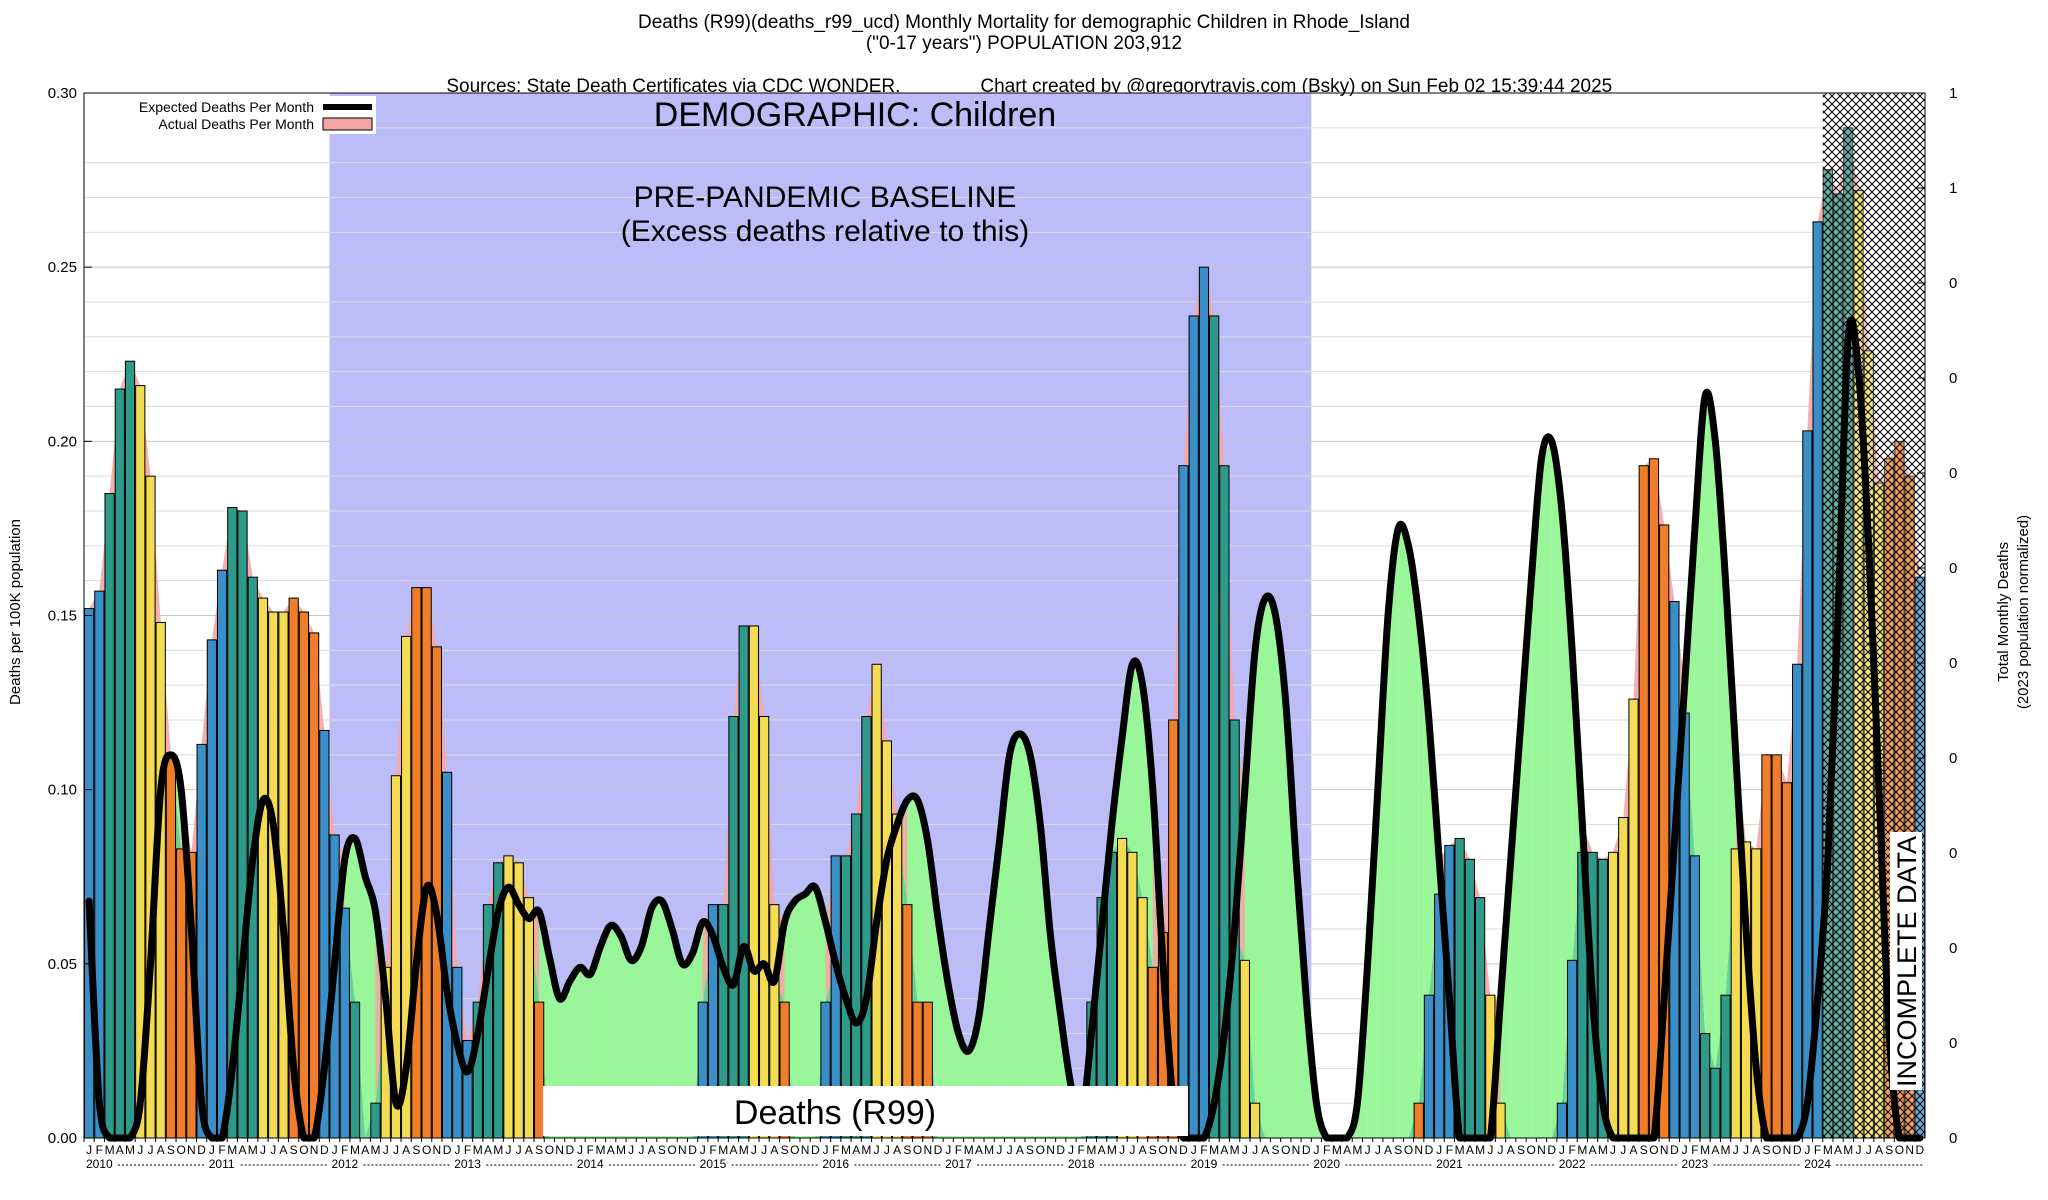 The width and height of the screenshot is (2048, 1200). Describe the element at coordinates (835, 1113) in the screenshot. I see `cause-label: Deaths (R99)` at that location.